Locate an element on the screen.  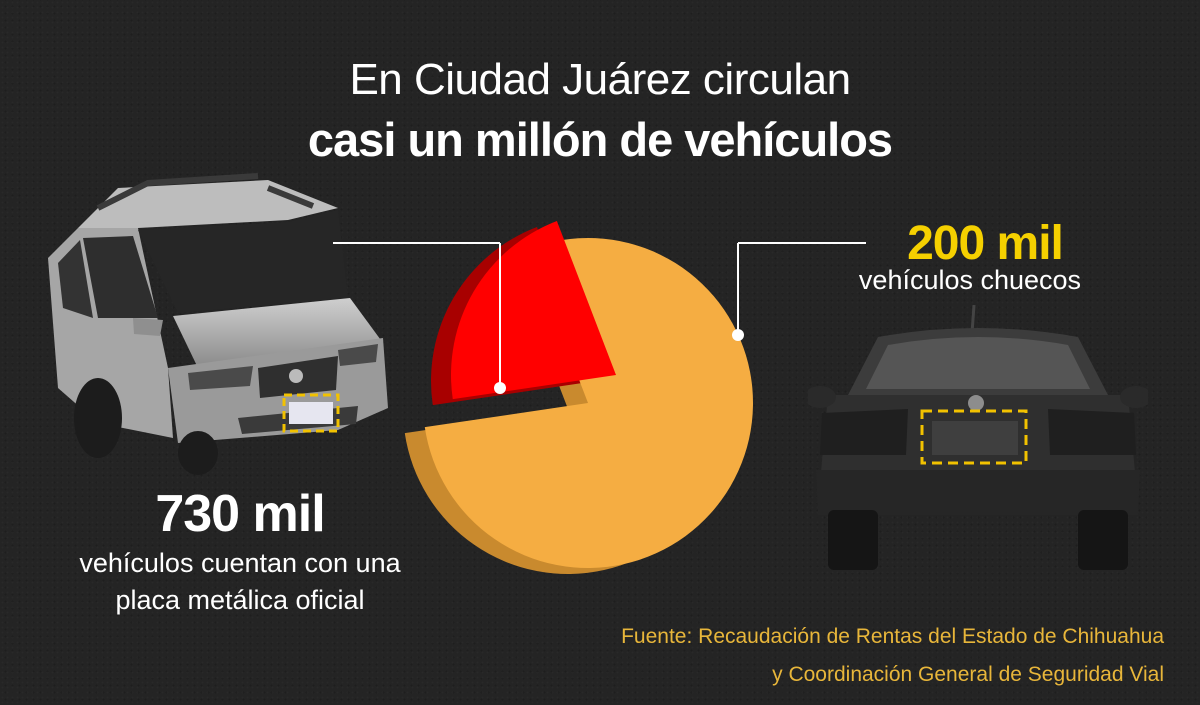
license-plate is located at coordinates (311, 413).